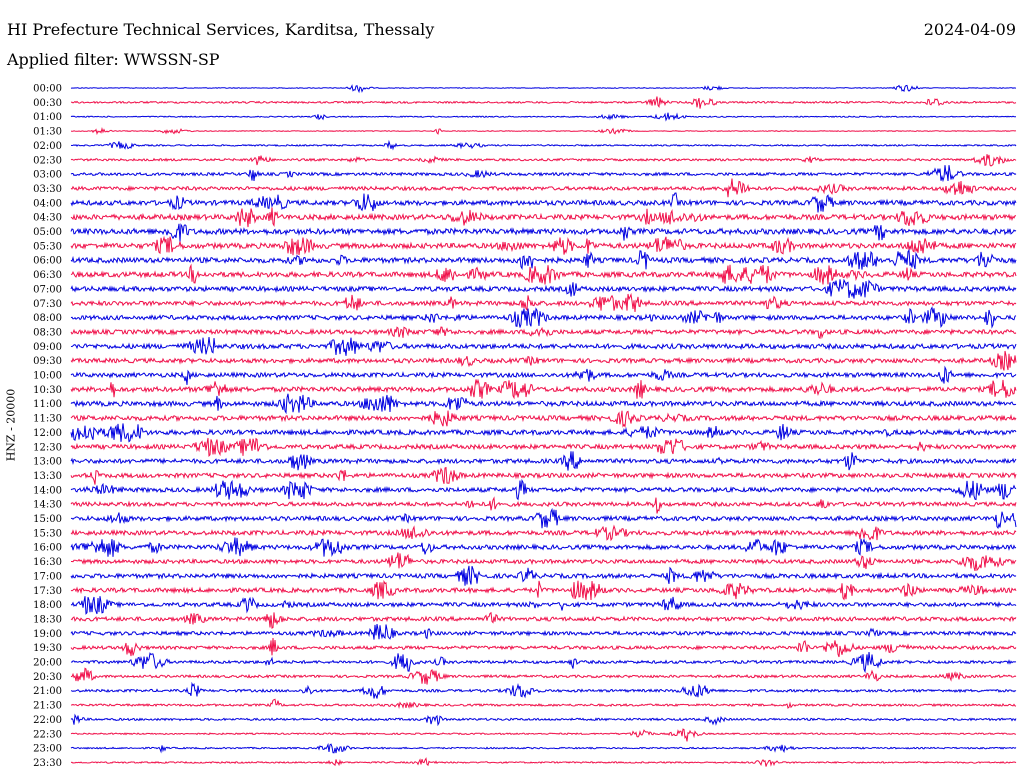  Describe the element at coordinates (47, 706) in the screenshot. I see `time-tick-label: 21:30` at that location.